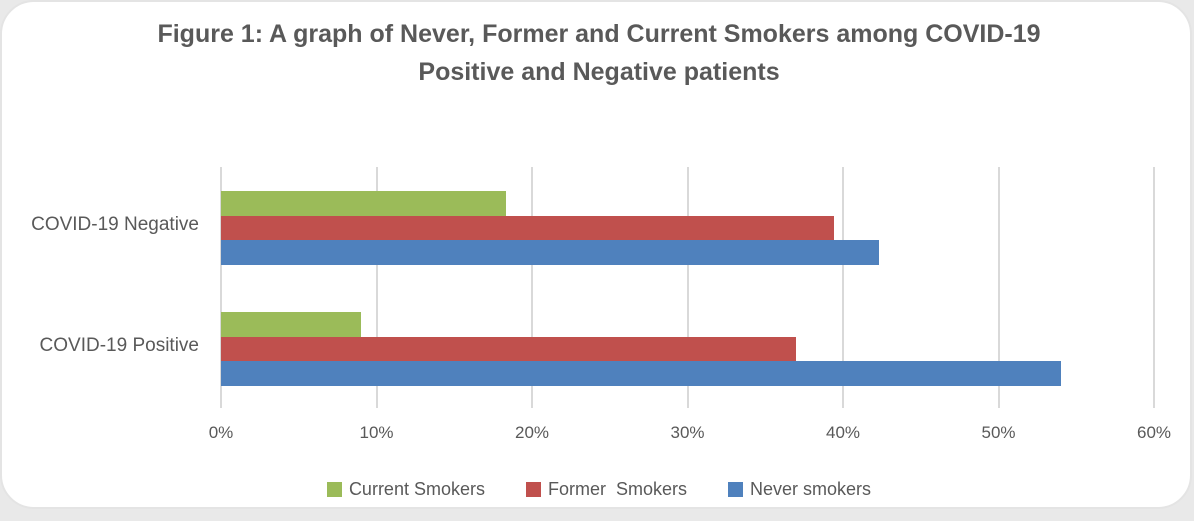 The height and width of the screenshot is (521, 1194). I want to click on category-label-covid-19-negative: COVID-19 Negative, so click(115, 224).